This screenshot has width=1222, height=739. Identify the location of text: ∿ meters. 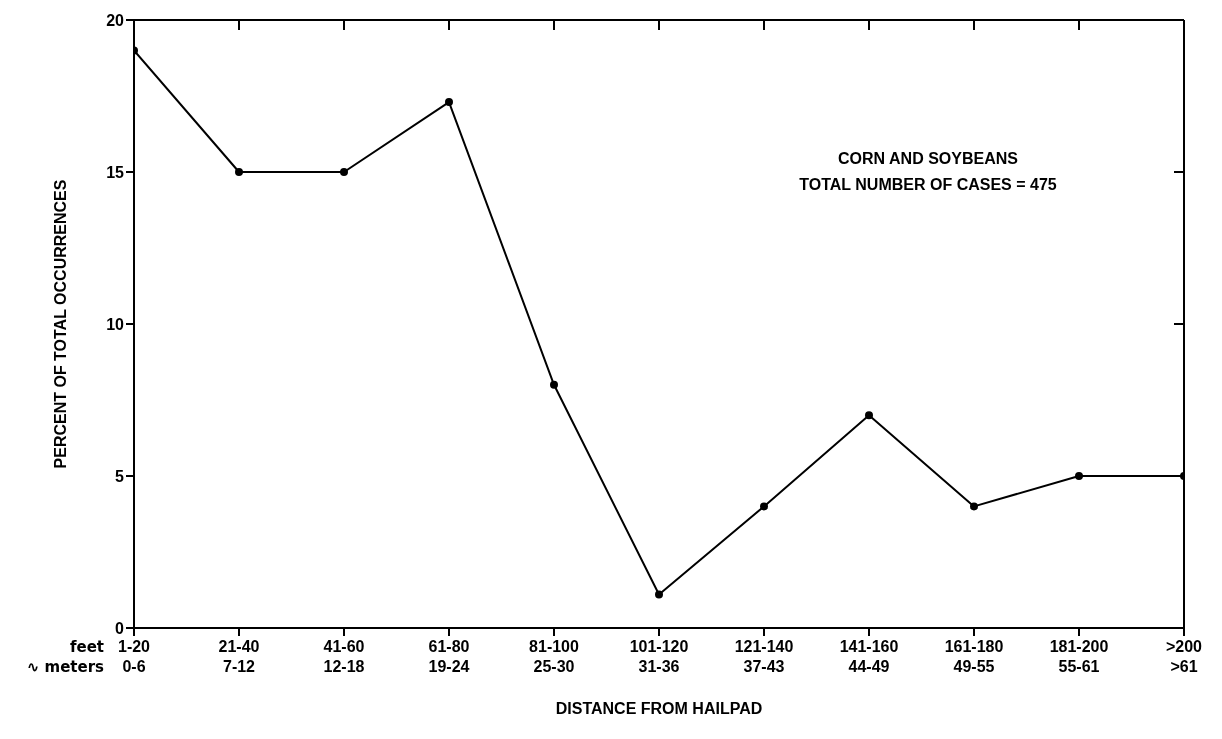
(65, 667).